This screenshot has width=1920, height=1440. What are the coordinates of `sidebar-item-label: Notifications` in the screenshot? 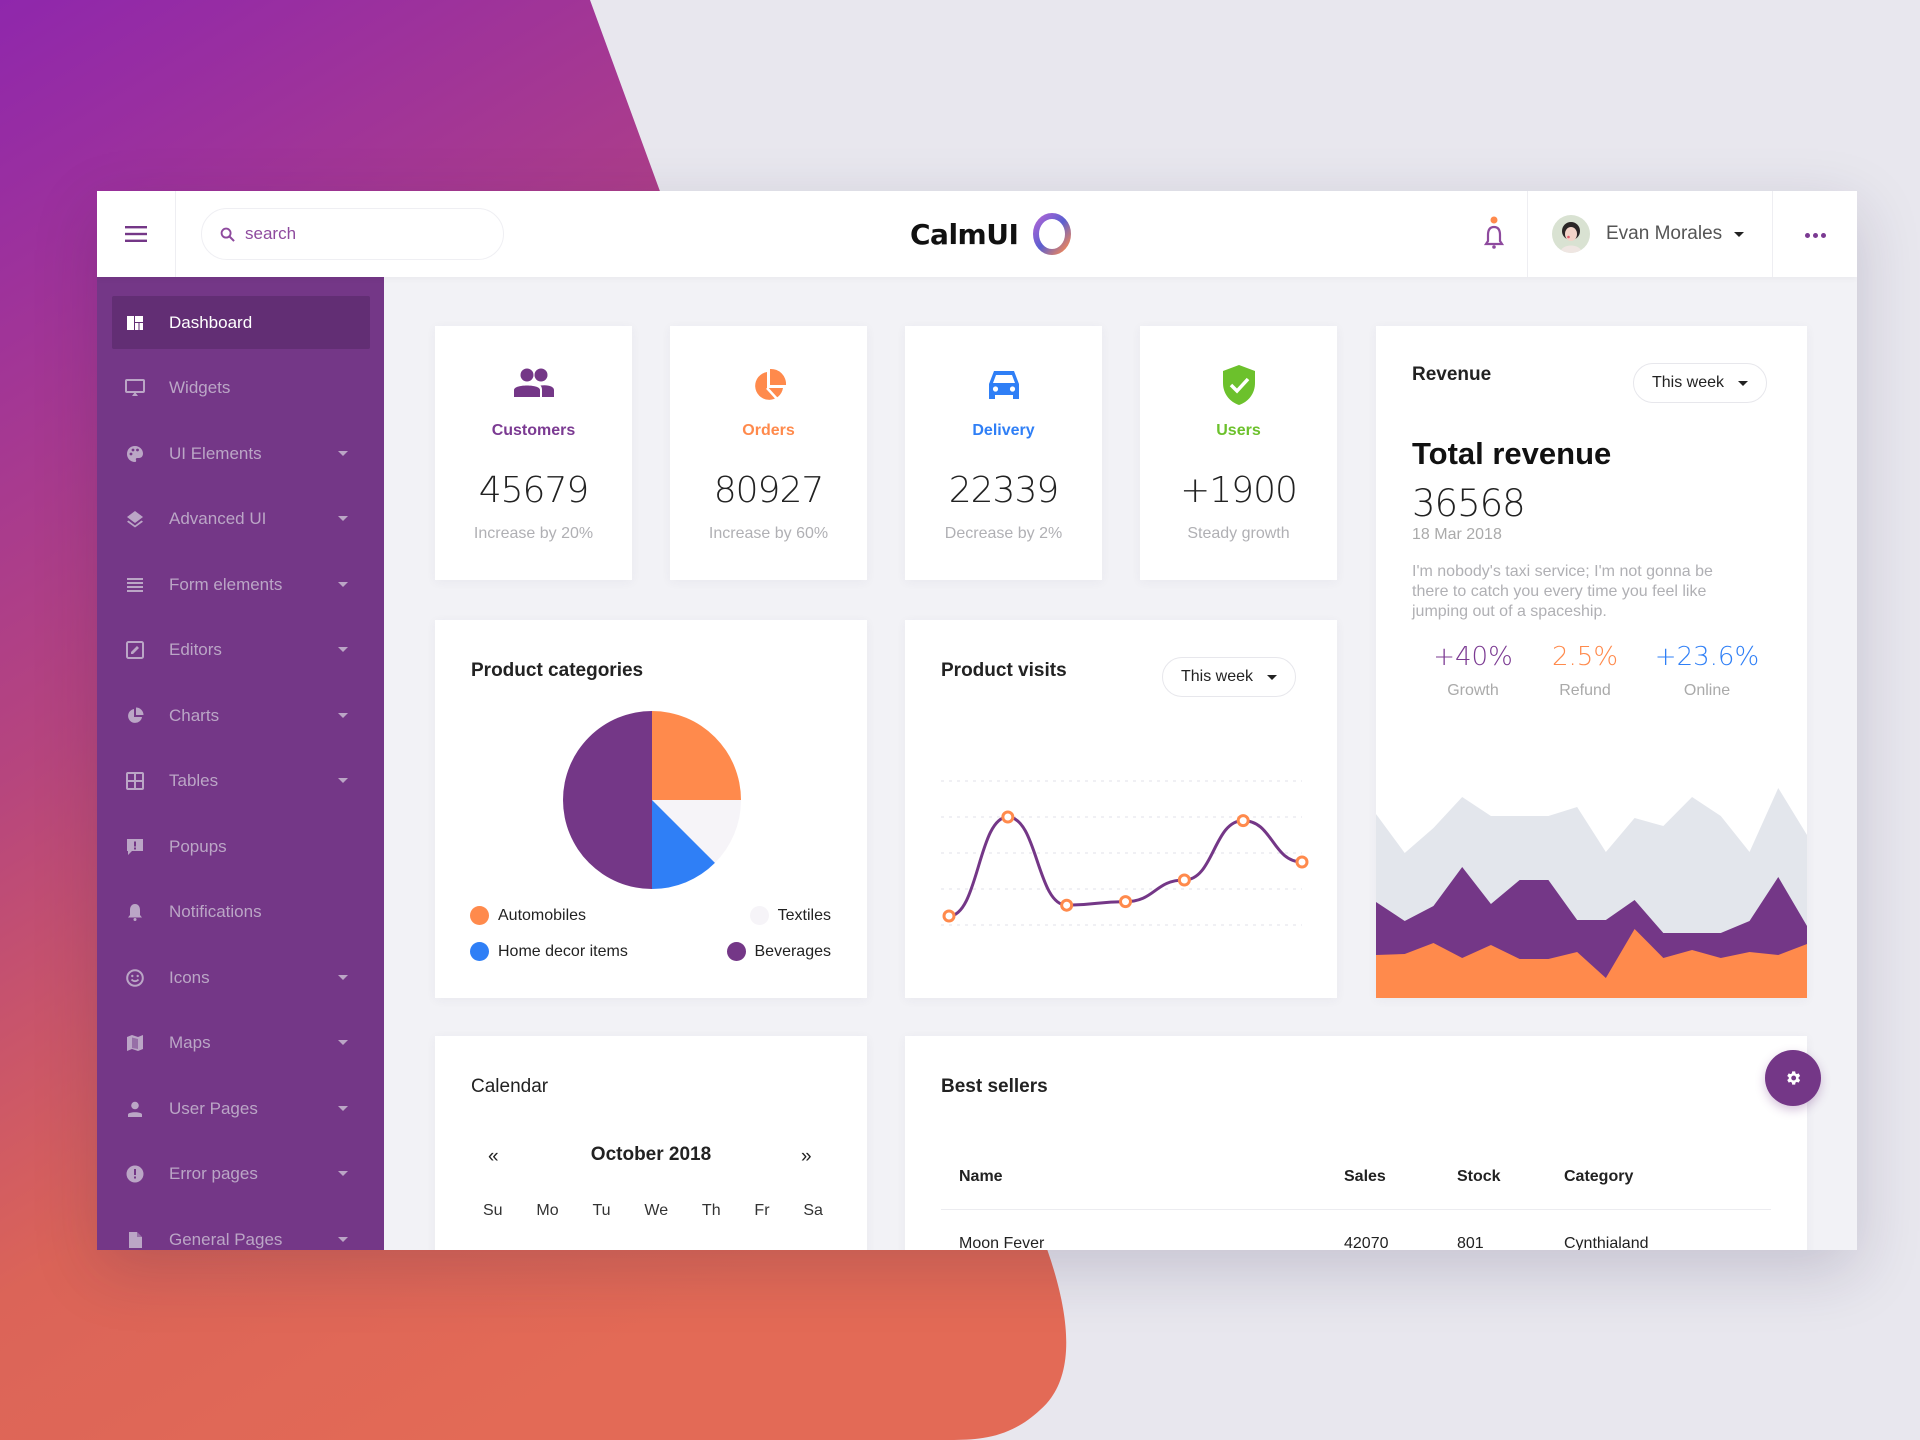 It's located at (215, 911).